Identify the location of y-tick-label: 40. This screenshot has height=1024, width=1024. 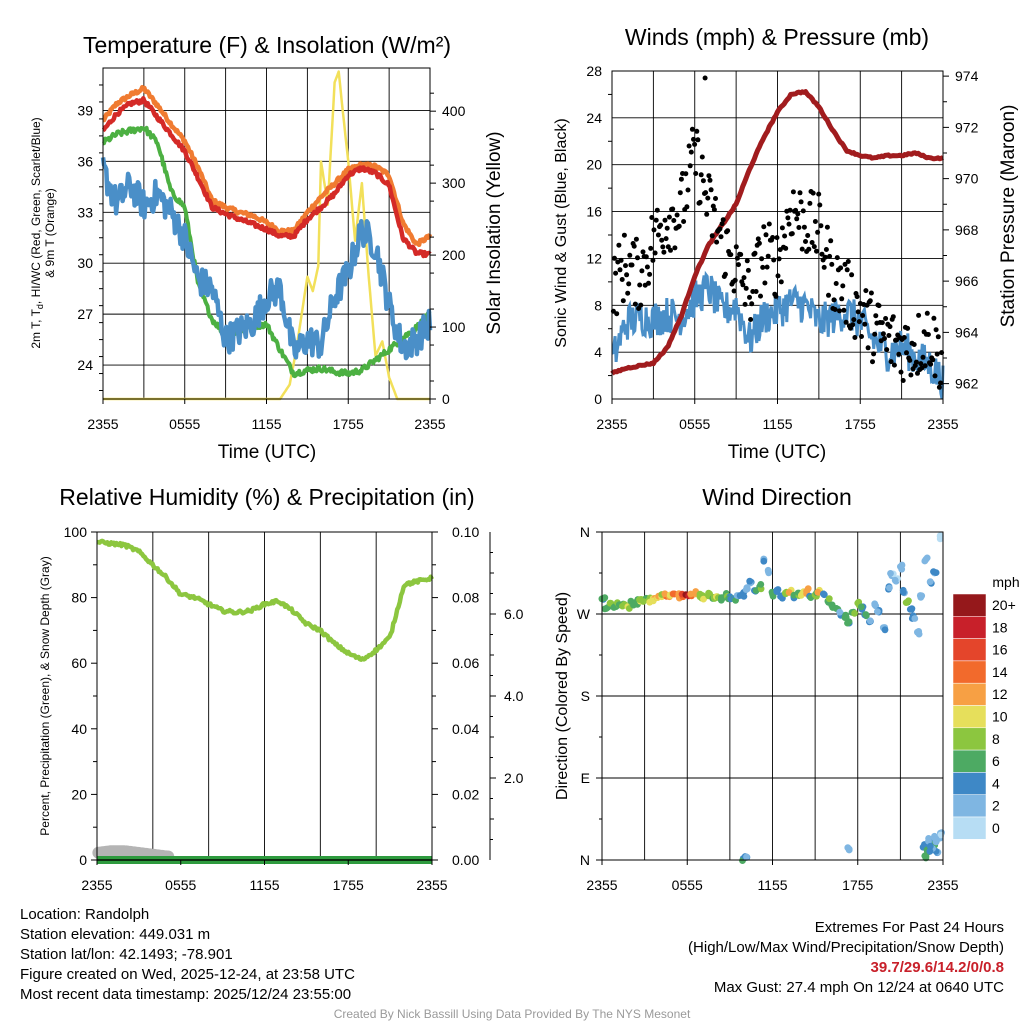
(79, 729).